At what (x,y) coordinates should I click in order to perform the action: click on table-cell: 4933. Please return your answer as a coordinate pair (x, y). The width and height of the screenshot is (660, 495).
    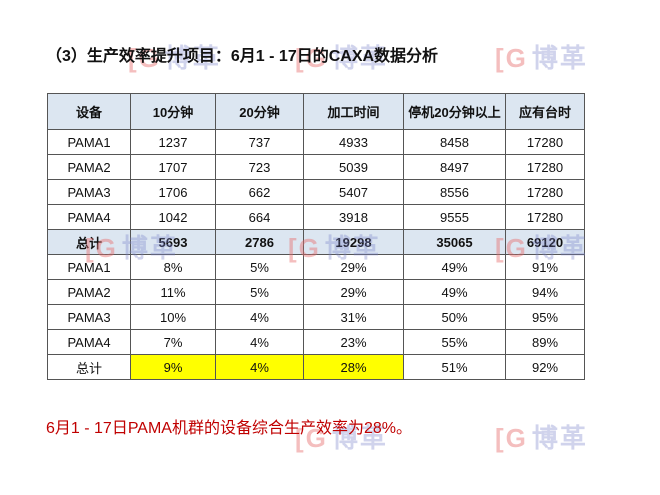
    Looking at the image, I should click on (353, 142).